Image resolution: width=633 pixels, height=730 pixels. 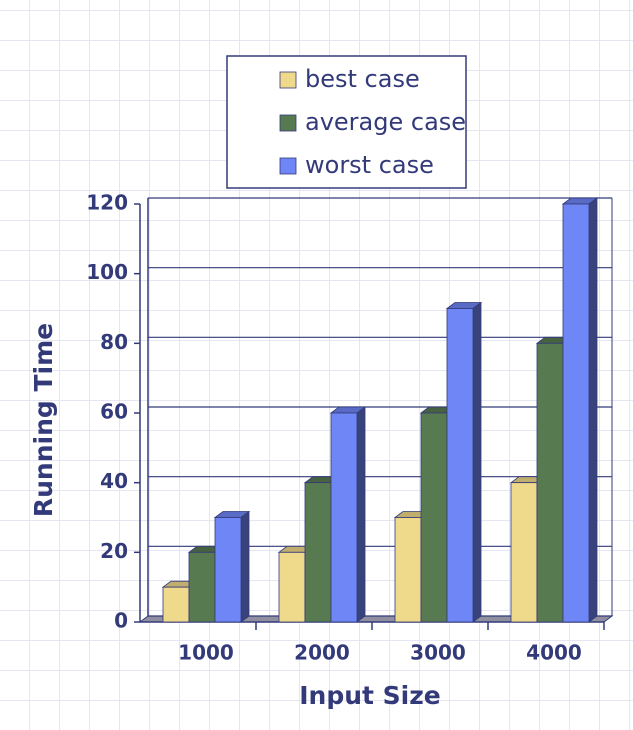 What do you see at coordinates (554, 653) in the screenshot?
I see `x-tick-label: 4000` at bounding box center [554, 653].